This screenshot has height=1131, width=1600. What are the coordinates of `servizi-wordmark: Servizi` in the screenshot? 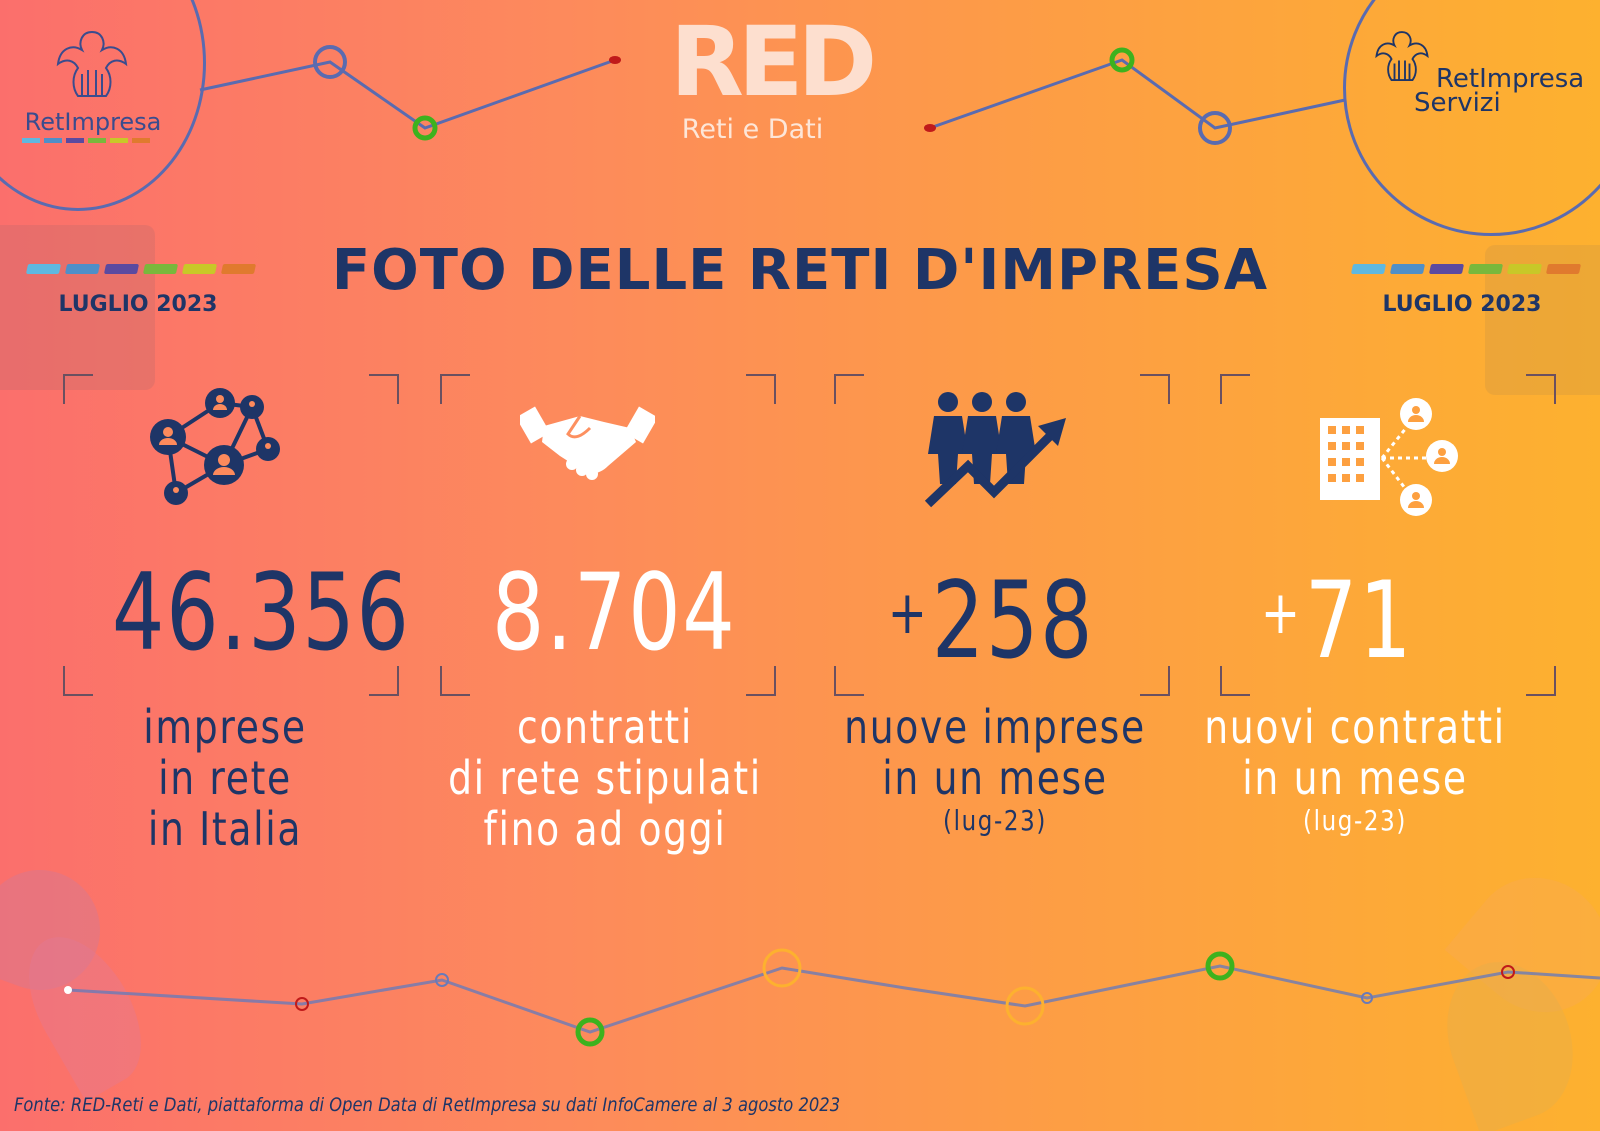 It's located at (1457, 103).